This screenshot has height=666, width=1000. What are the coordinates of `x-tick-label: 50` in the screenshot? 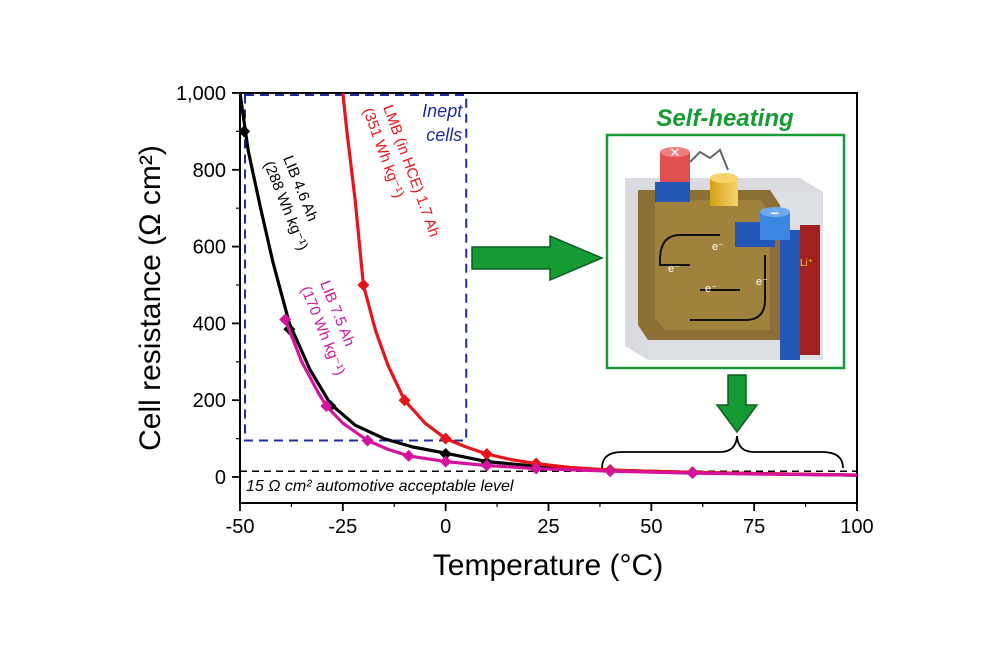 It's located at (651, 527).